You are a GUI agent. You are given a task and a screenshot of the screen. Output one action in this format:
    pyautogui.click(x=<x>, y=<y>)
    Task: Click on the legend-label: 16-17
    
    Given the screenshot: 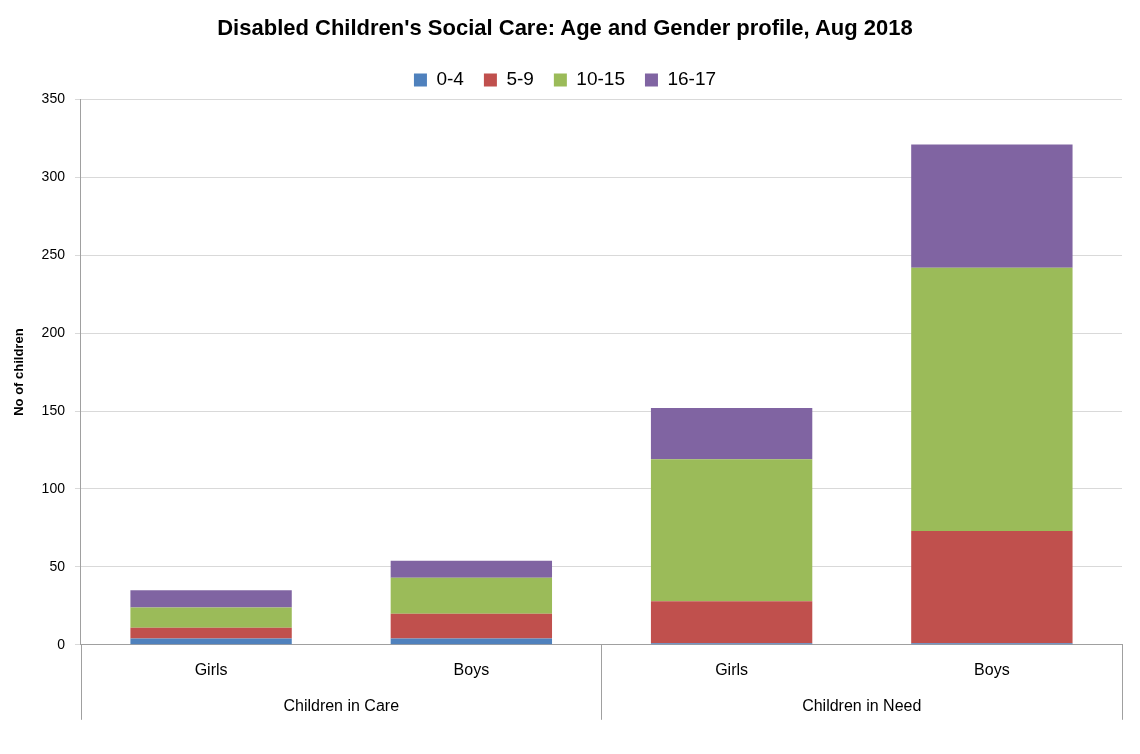 What is the action you would take?
    pyautogui.click(x=692, y=79)
    